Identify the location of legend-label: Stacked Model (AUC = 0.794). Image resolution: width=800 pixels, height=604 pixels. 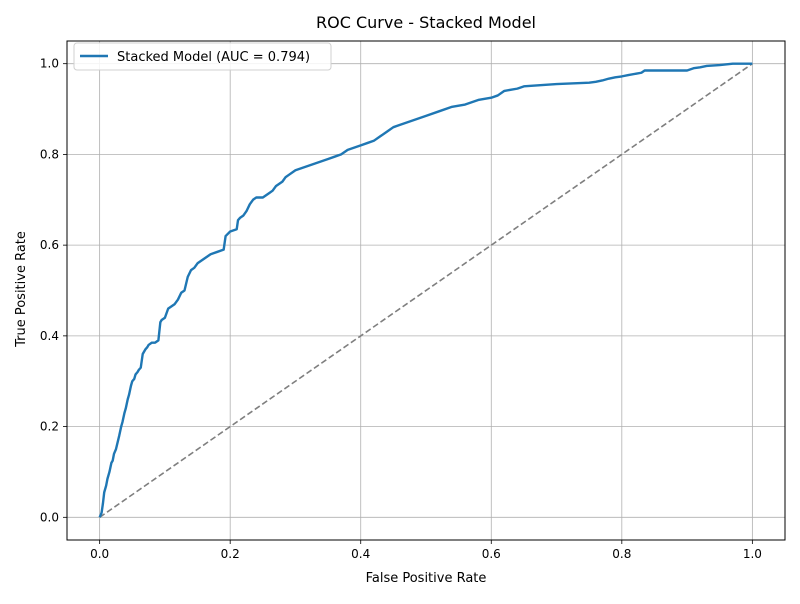
(213, 57).